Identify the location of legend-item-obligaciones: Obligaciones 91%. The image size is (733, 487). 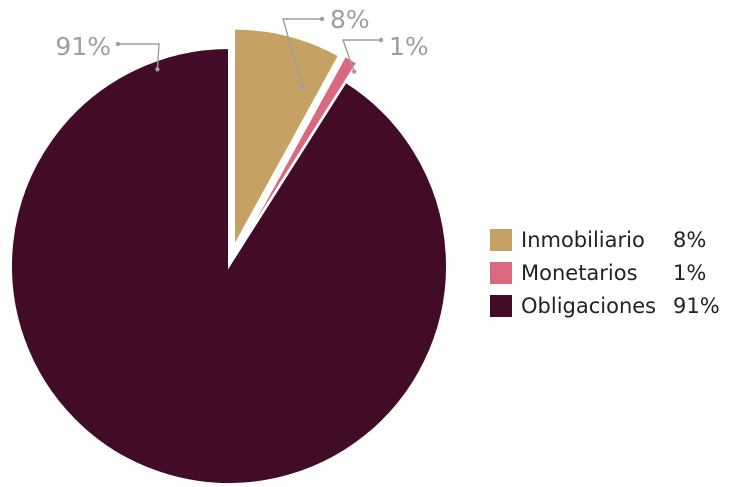
(605, 305).